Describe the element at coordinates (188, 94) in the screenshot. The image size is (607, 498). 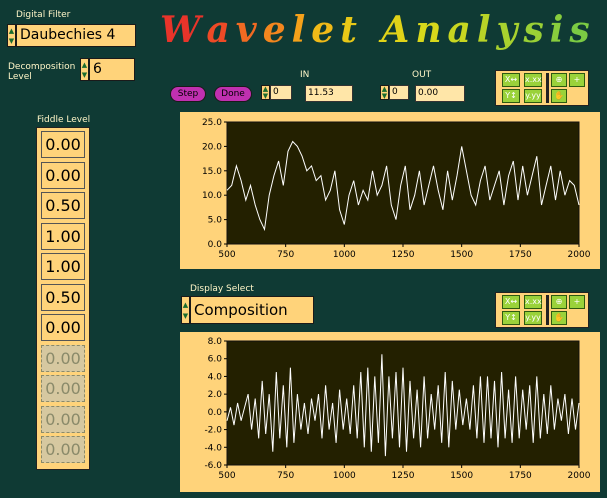
I see `step-button: Step` at that location.